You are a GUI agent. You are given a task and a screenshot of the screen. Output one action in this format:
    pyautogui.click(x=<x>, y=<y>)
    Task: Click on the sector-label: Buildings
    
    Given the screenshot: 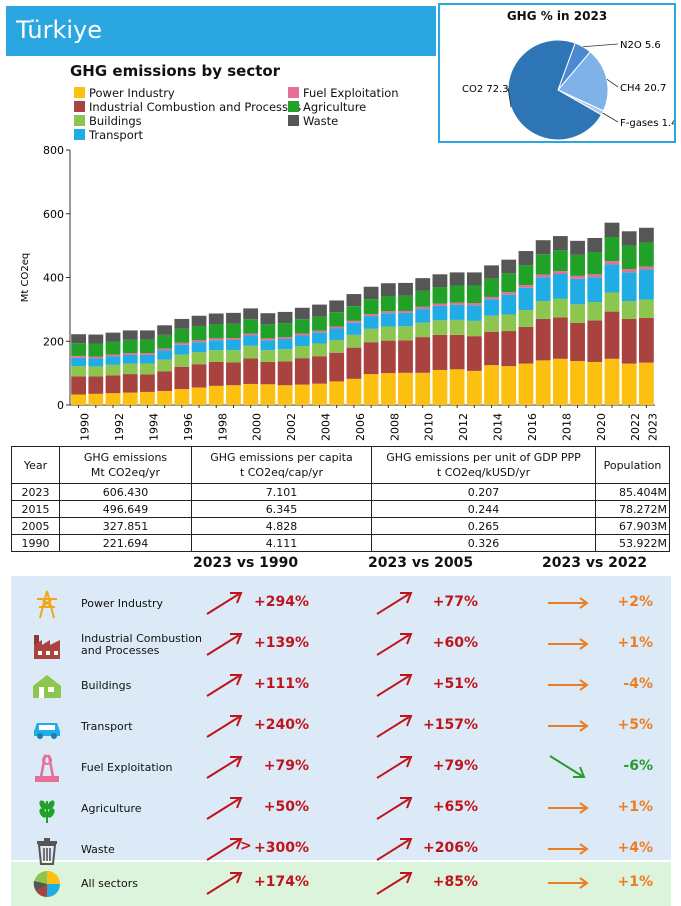 What is the action you would take?
    pyautogui.click(x=106, y=685)
    